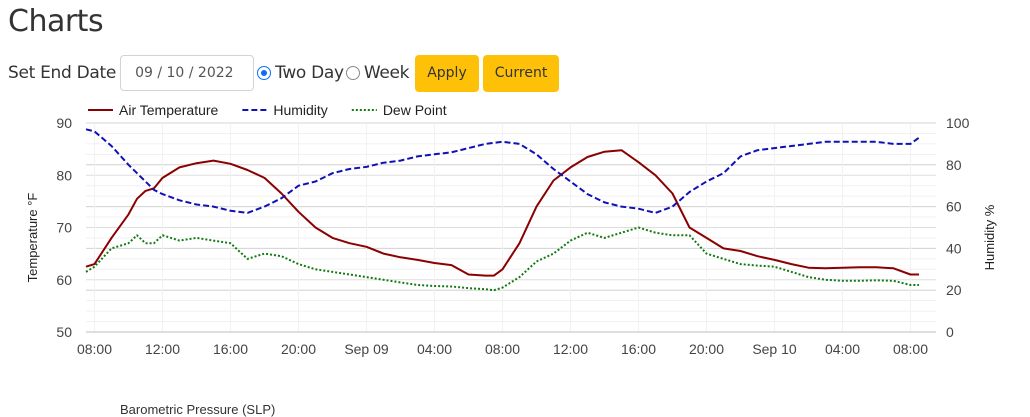  I want to click on chart-controls: Set End Date Two Day Week Apply Current, so click(284, 73).